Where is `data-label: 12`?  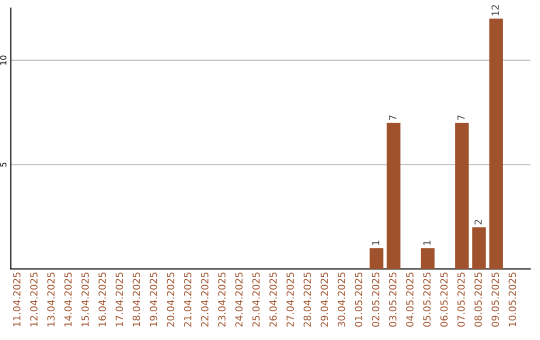 data-label: 12 is located at coordinates (495, 10).